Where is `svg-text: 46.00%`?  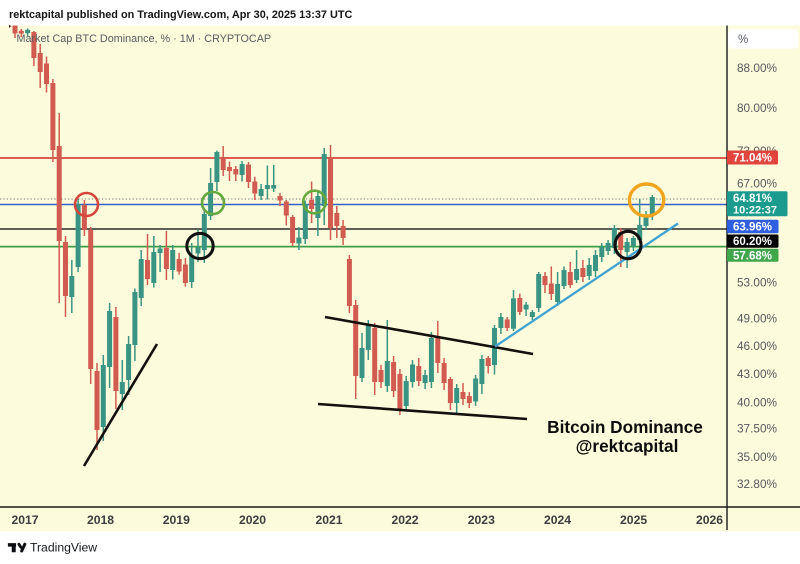
svg-text: 46.00% is located at coordinates (757, 346).